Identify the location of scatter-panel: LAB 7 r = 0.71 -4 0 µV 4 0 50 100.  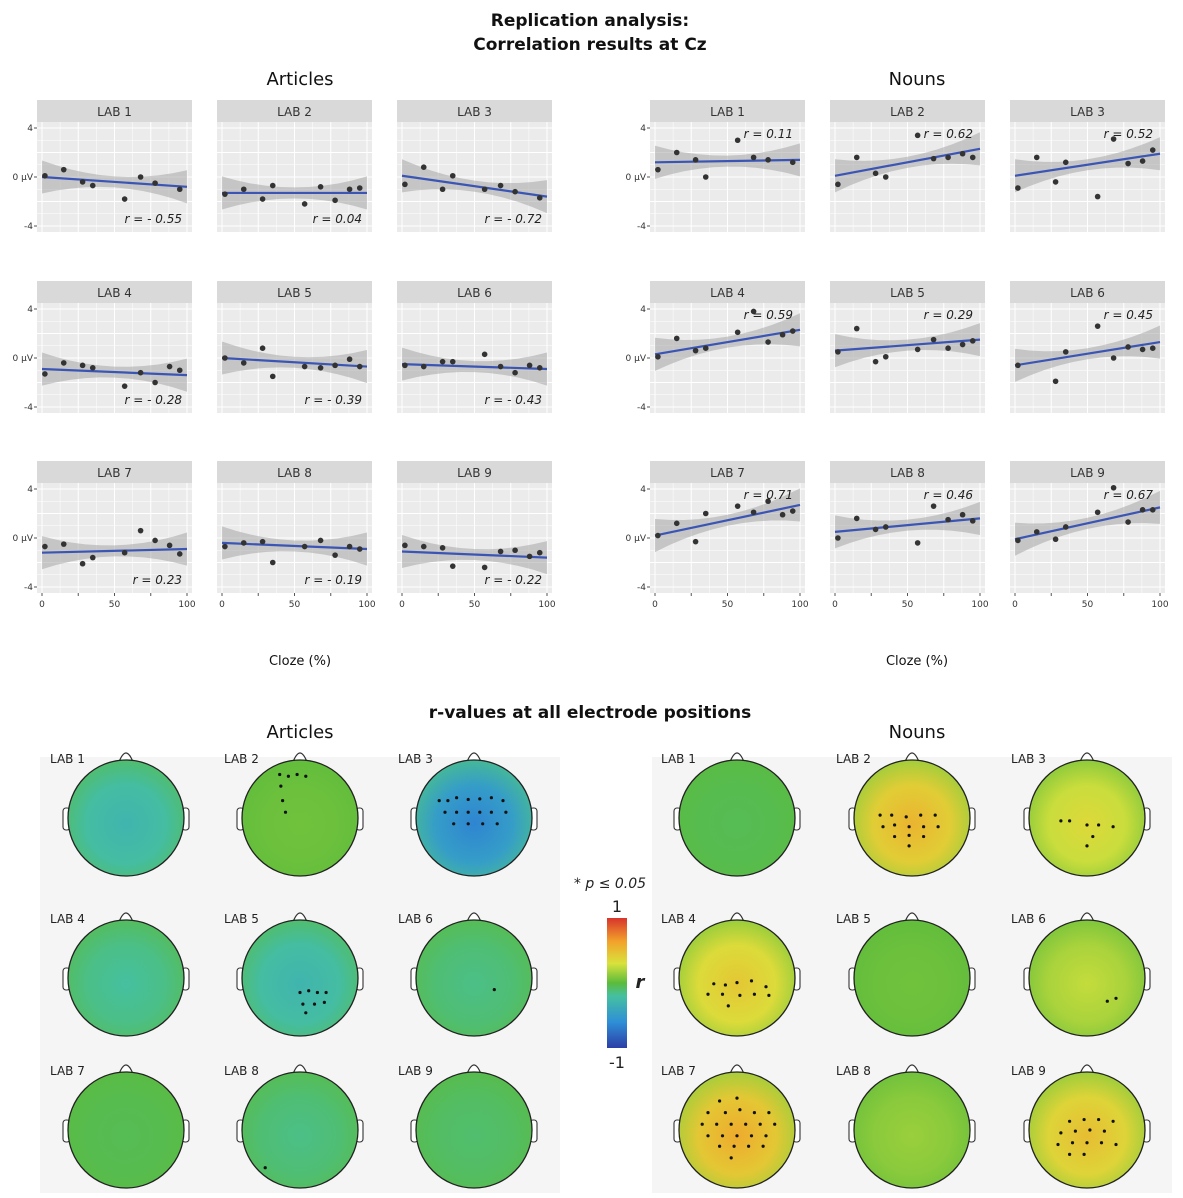
(717, 535).